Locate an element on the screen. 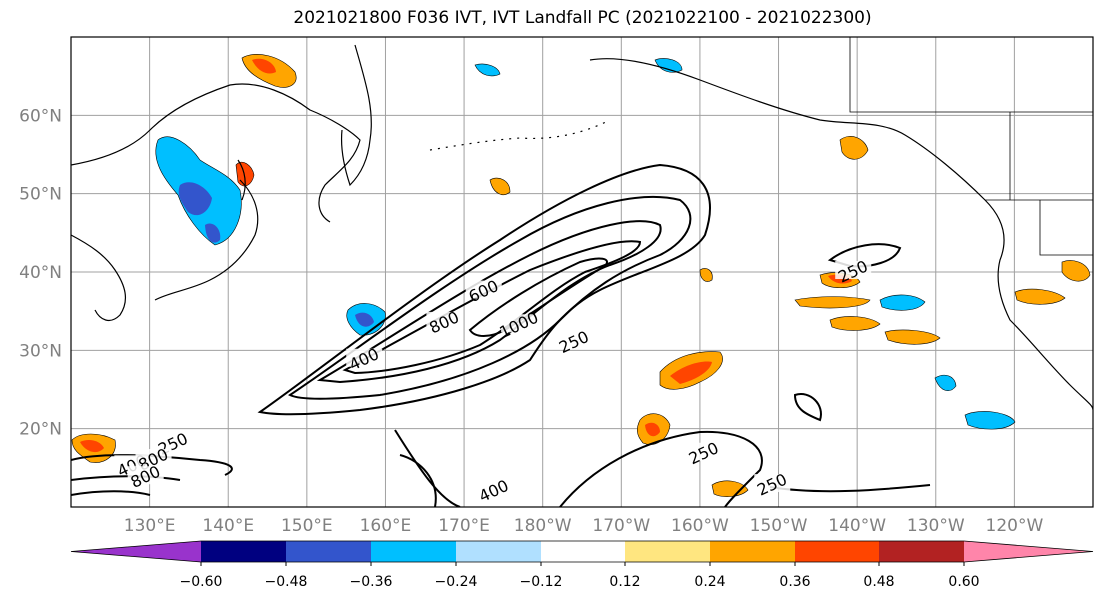  colorbar-tick-label-6: 0.24 is located at coordinates (709, 582).